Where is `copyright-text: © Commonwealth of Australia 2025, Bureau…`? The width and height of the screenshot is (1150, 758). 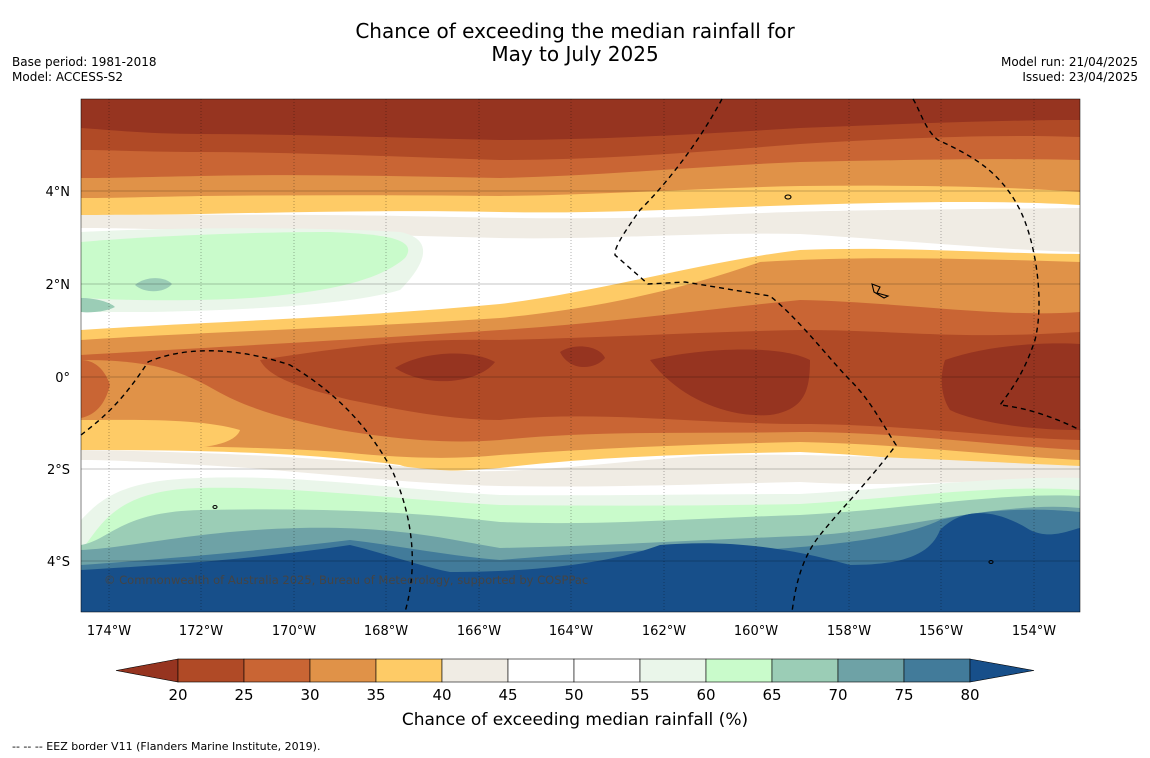
copyright-text: © Commonwealth of Australia 2025, Bureau… is located at coordinates (346, 580).